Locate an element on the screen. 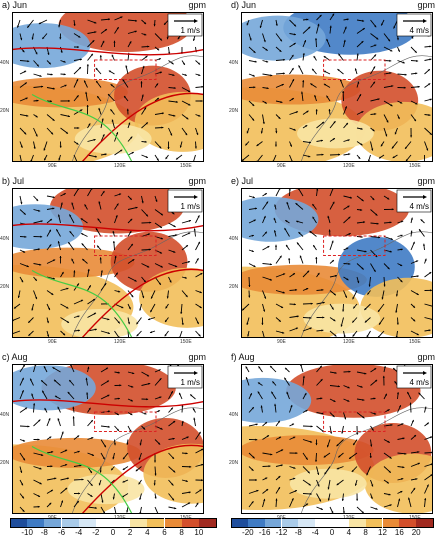 This screenshot has width=437, height=550. panel-label: a) Jun is located at coordinates (15, 5).